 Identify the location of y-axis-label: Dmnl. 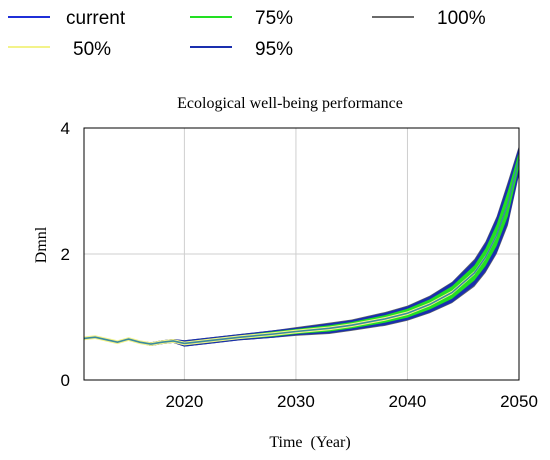
(41, 244).